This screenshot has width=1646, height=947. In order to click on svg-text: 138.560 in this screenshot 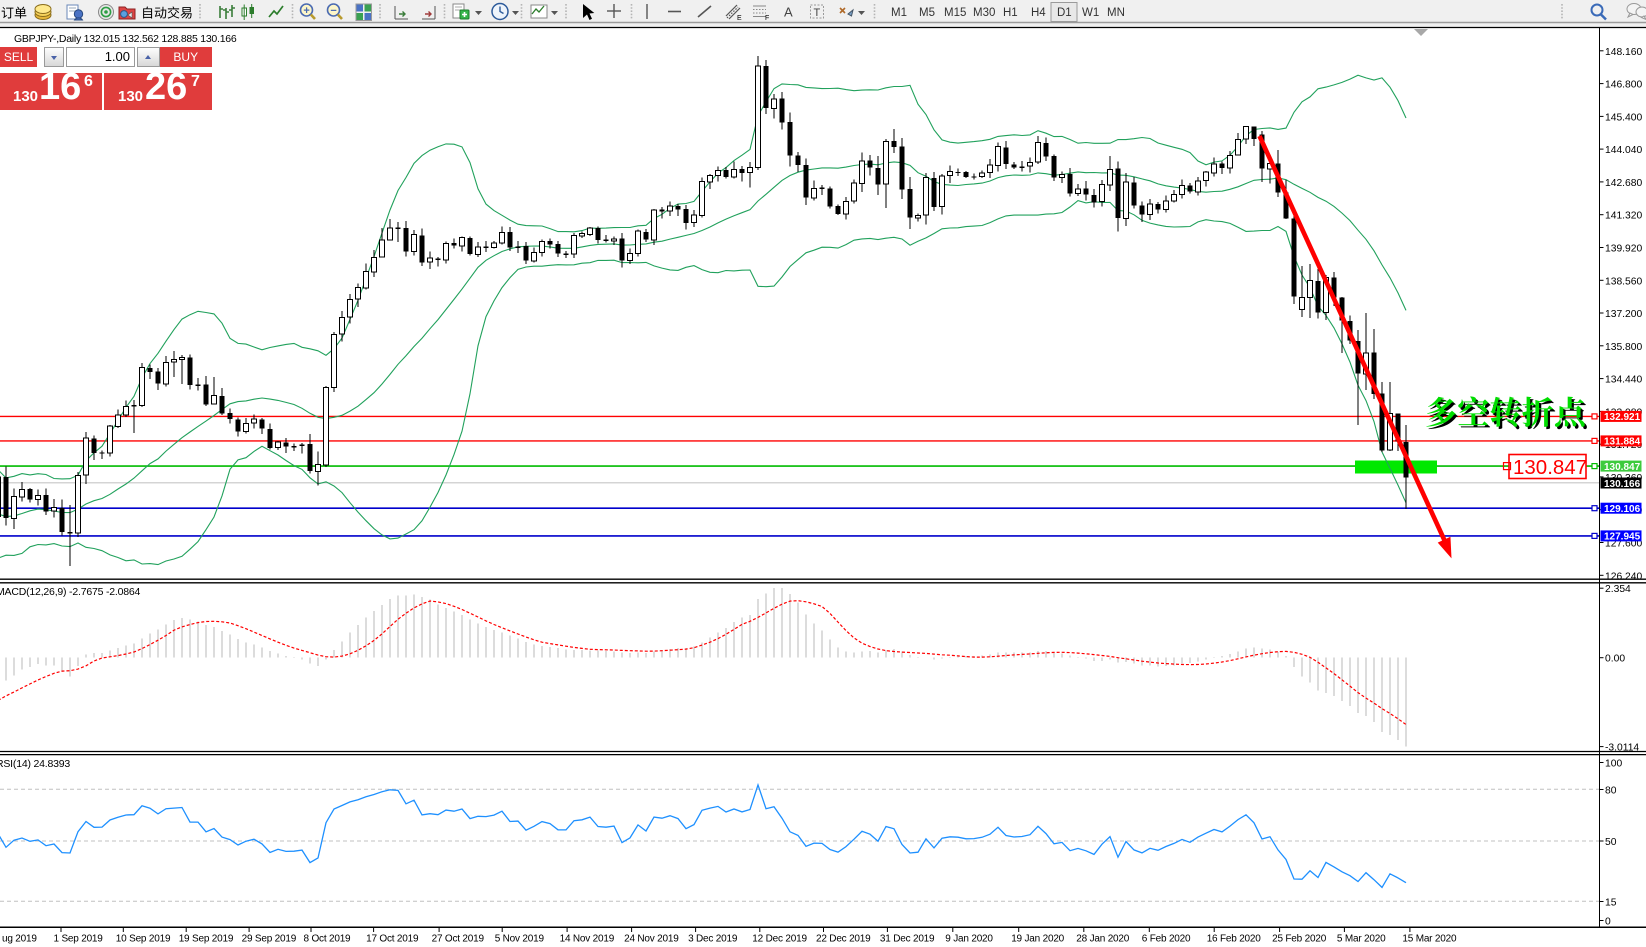, I will do `click(1623, 281)`.